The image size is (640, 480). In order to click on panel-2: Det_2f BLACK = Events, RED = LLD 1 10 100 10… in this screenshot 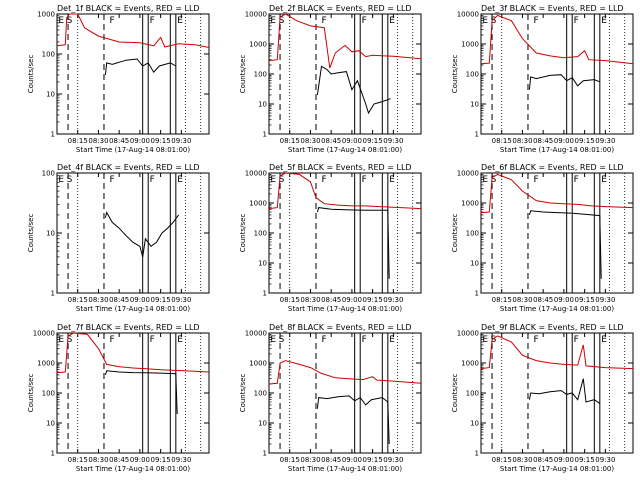, I will do `click(330, 79)`.